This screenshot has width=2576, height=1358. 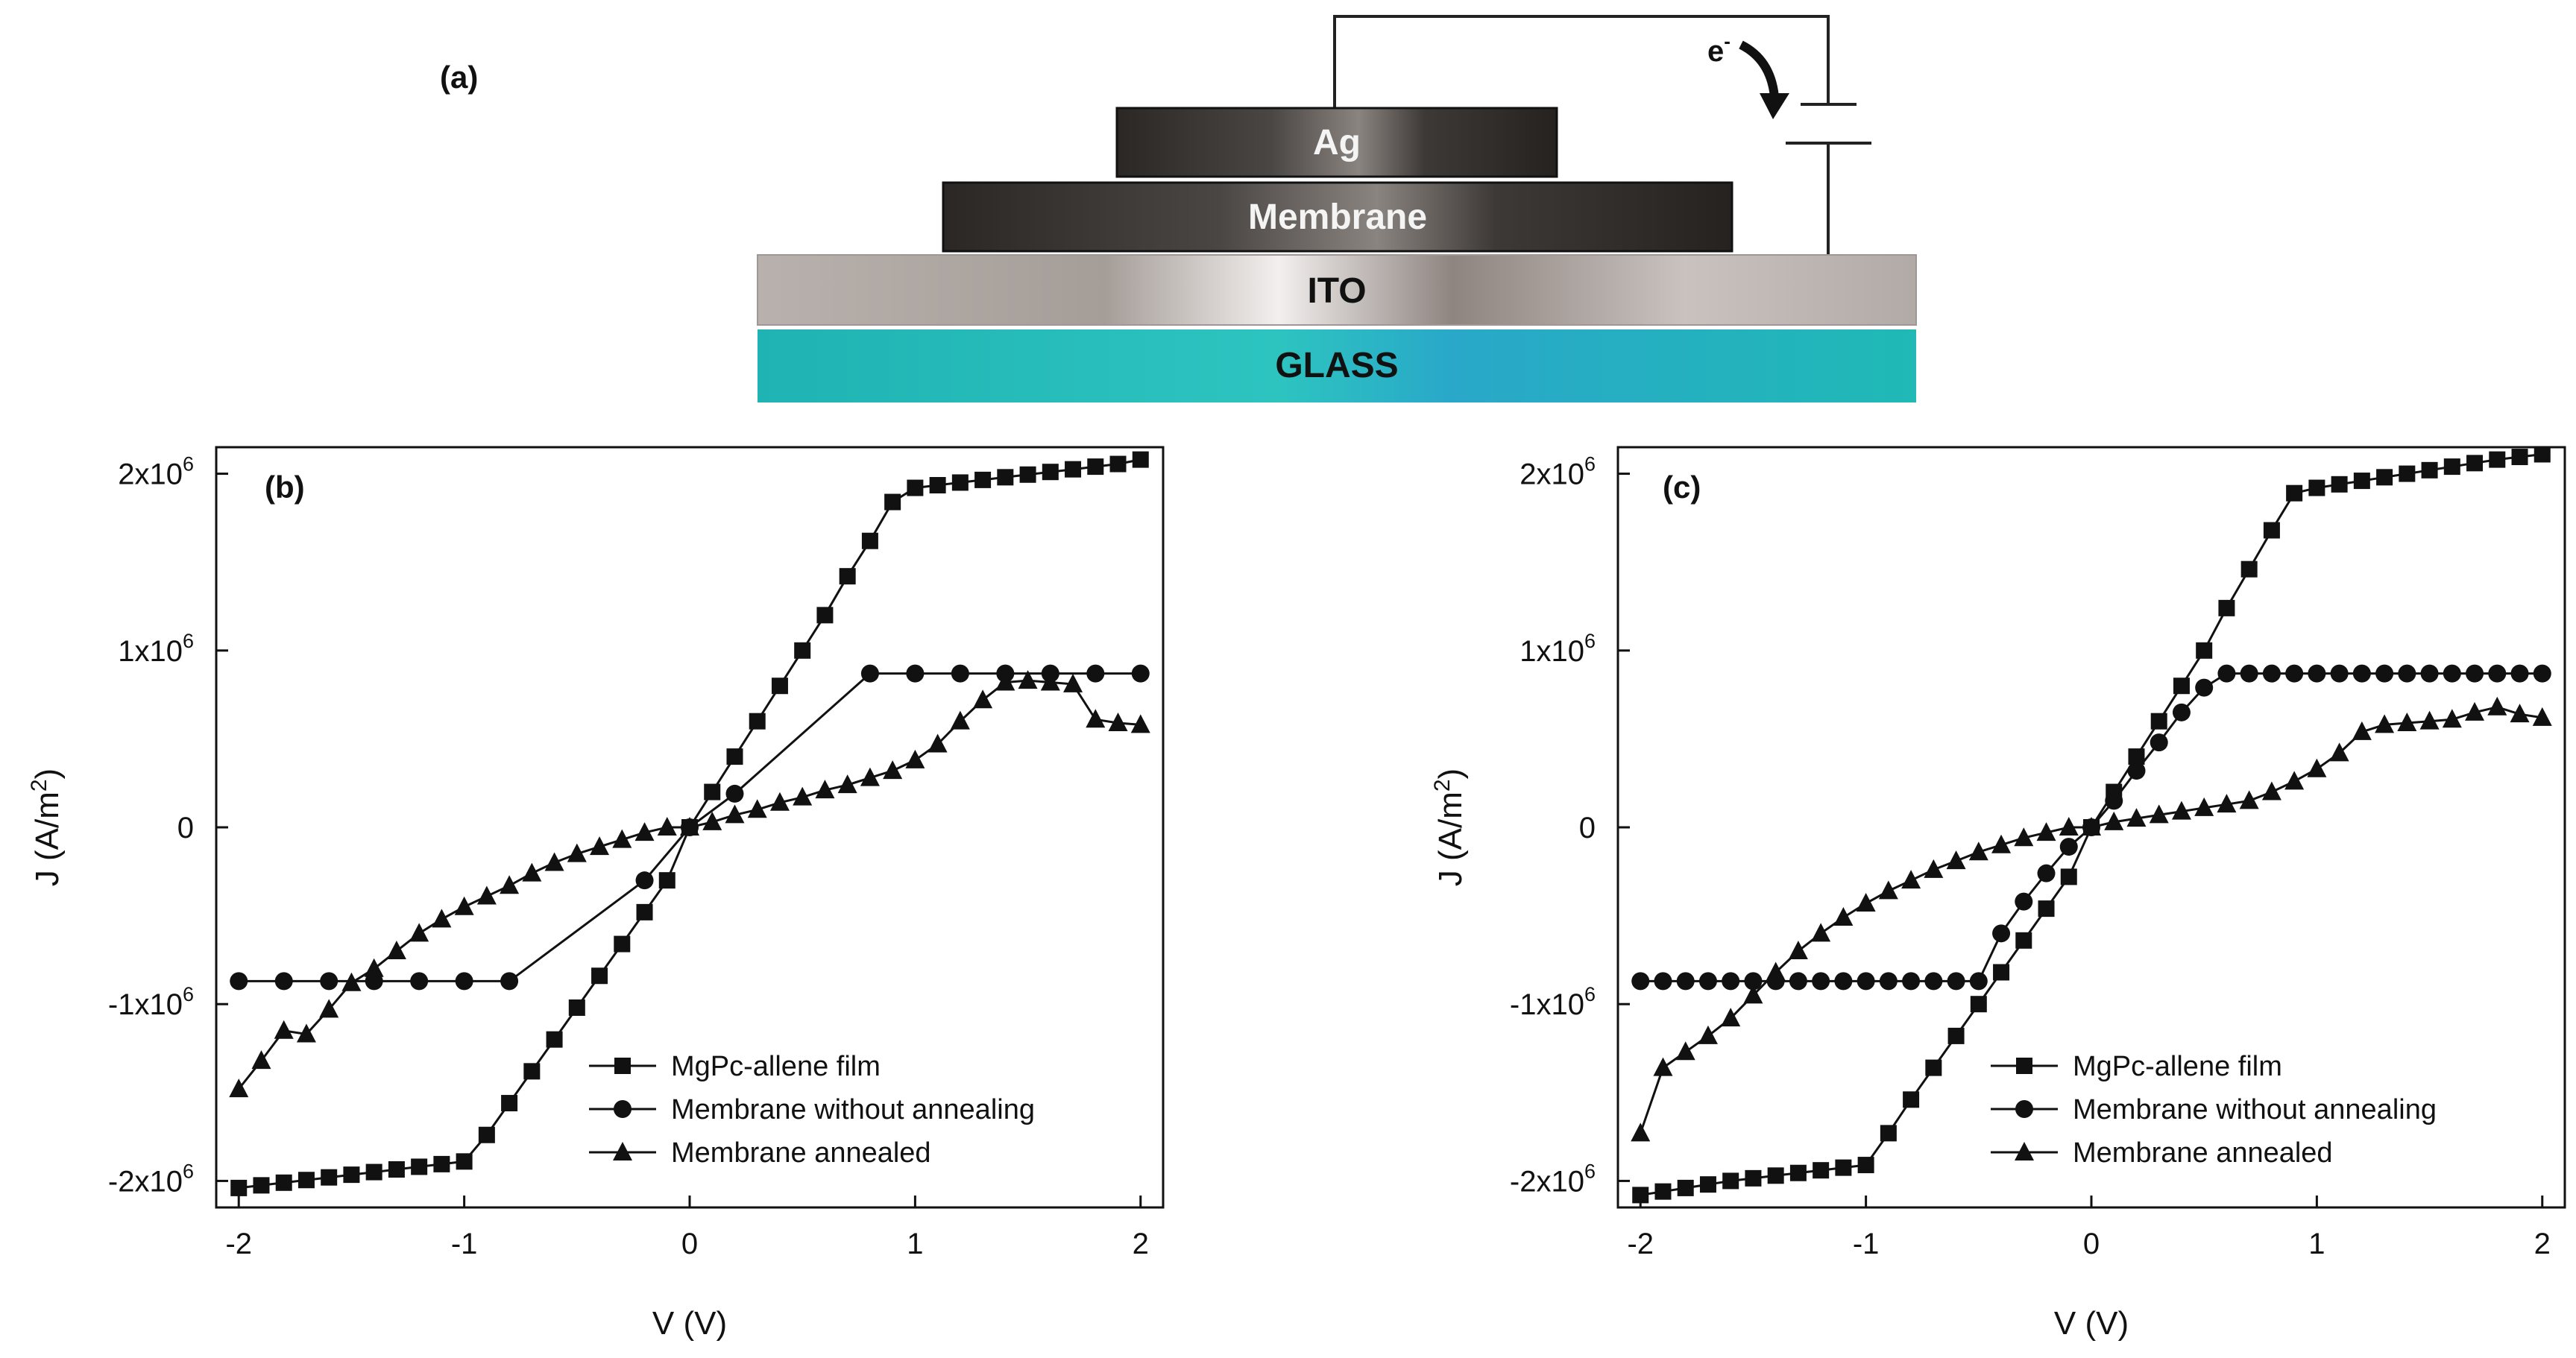 I want to click on layer-ag-label: Ag, so click(x=1337, y=142).